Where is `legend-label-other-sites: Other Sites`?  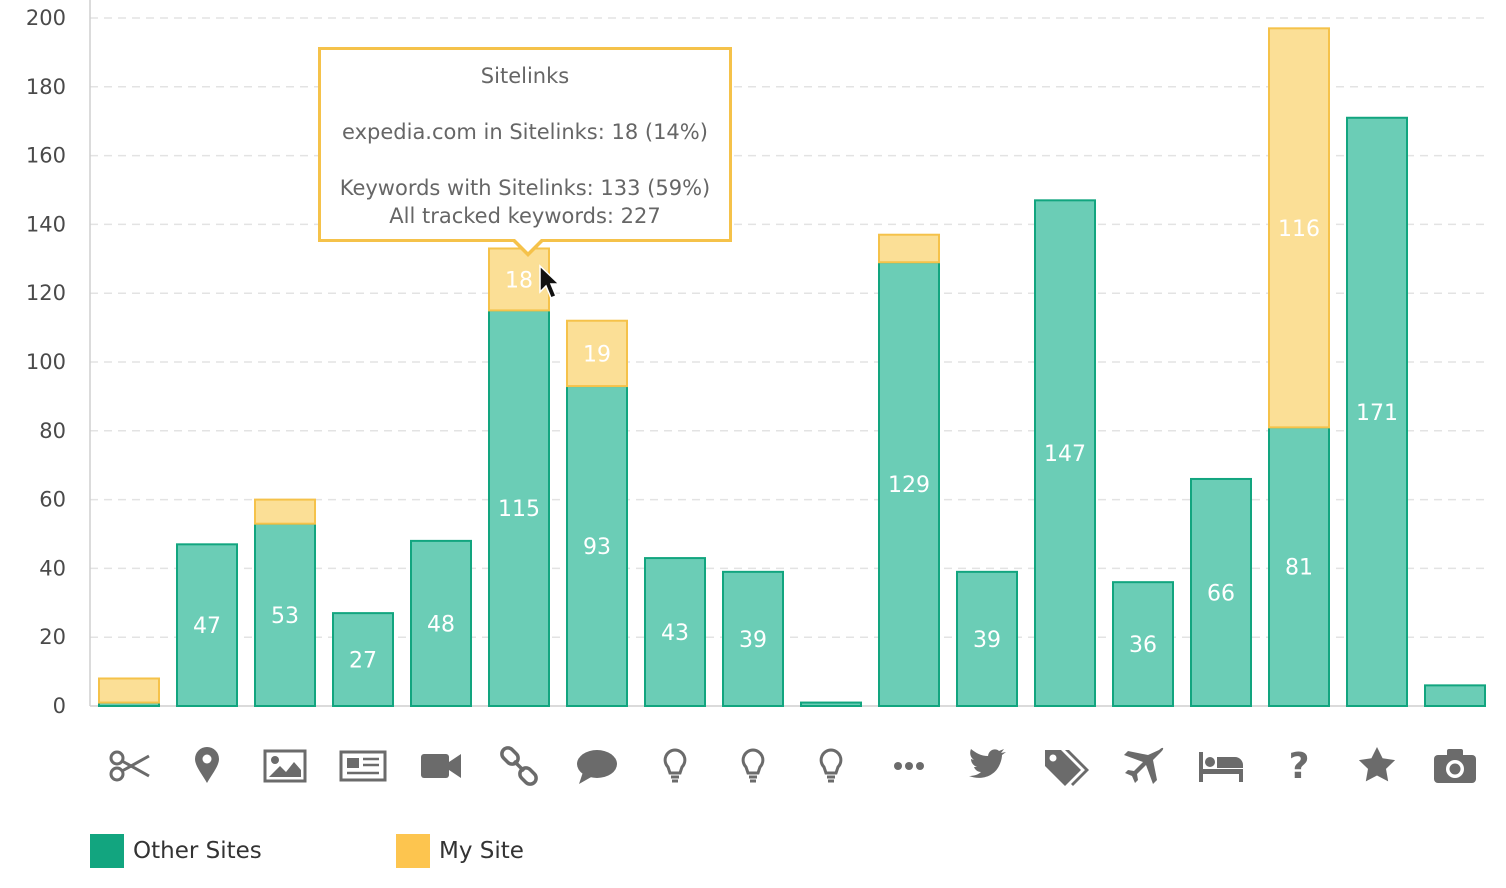
legend-label-other-sites: Other Sites is located at coordinates (197, 851).